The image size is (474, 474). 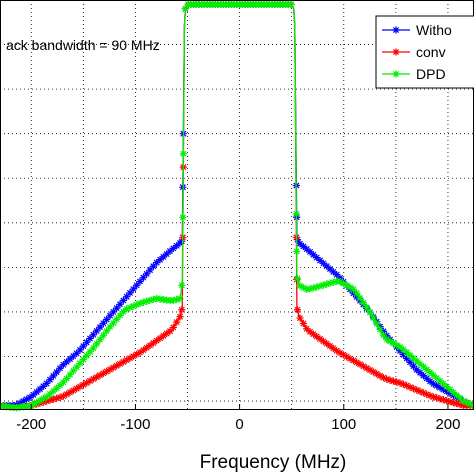 I want to click on x-tick-label: 200, so click(x=447, y=424).